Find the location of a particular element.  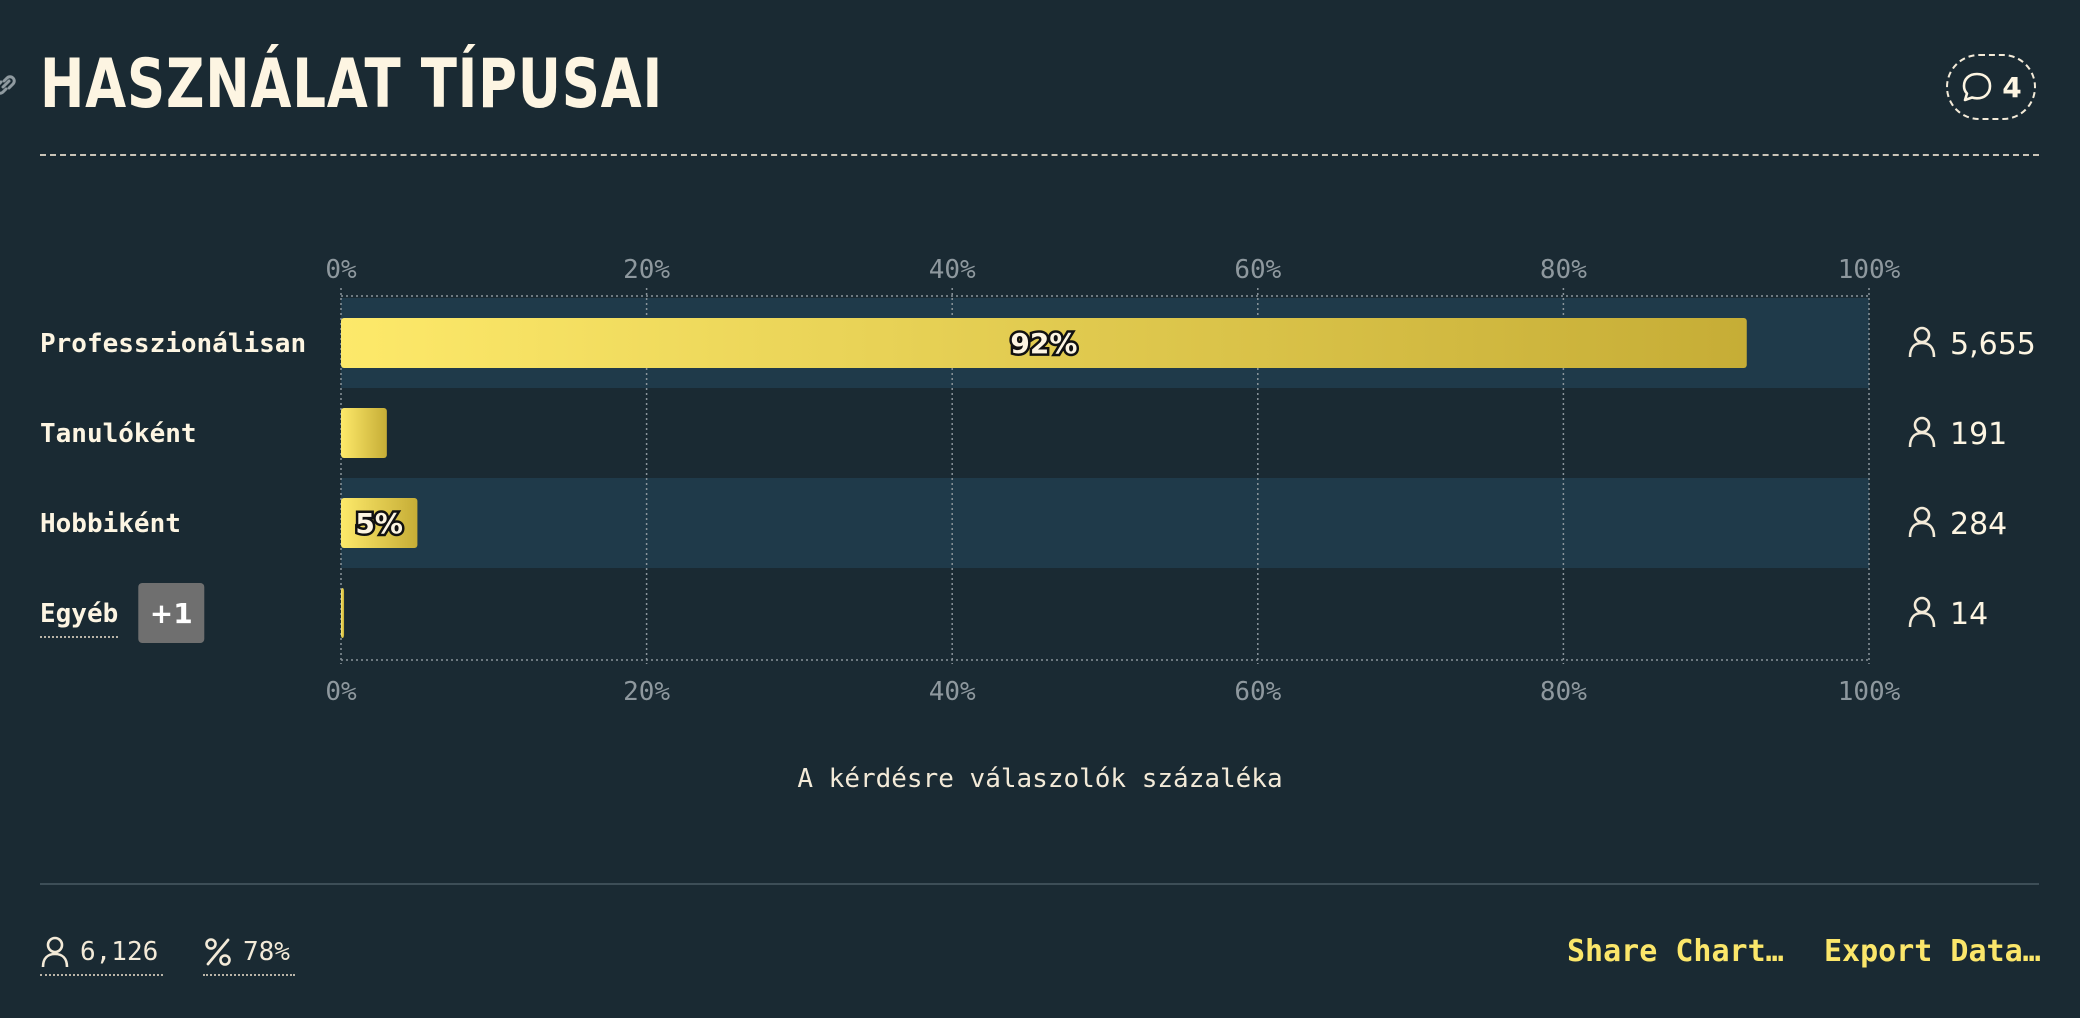

category-label: Hobbiként is located at coordinates (110, 524).